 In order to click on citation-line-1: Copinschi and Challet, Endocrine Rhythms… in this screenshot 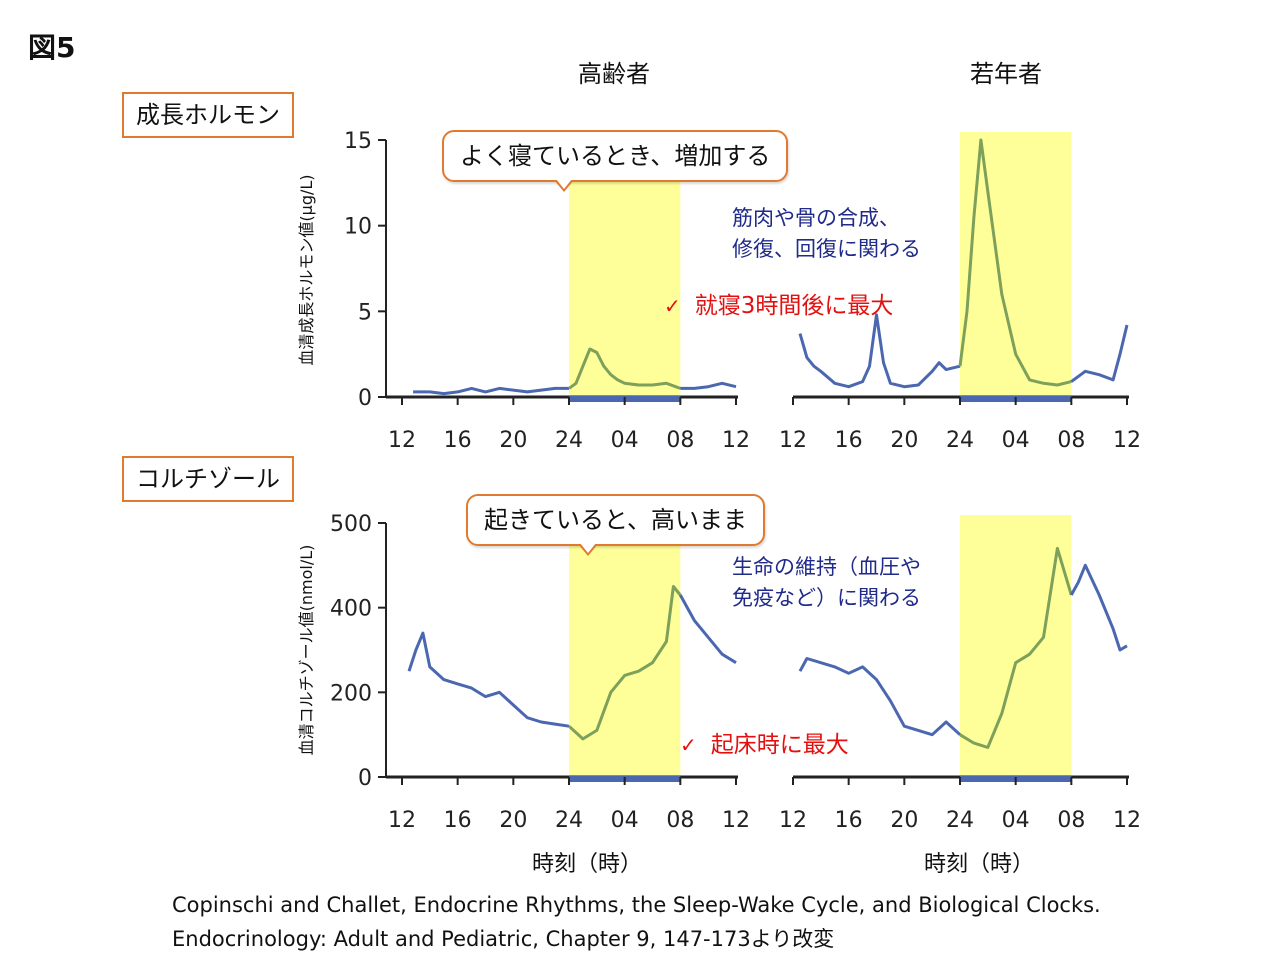, I will do `click(636, 905)`.